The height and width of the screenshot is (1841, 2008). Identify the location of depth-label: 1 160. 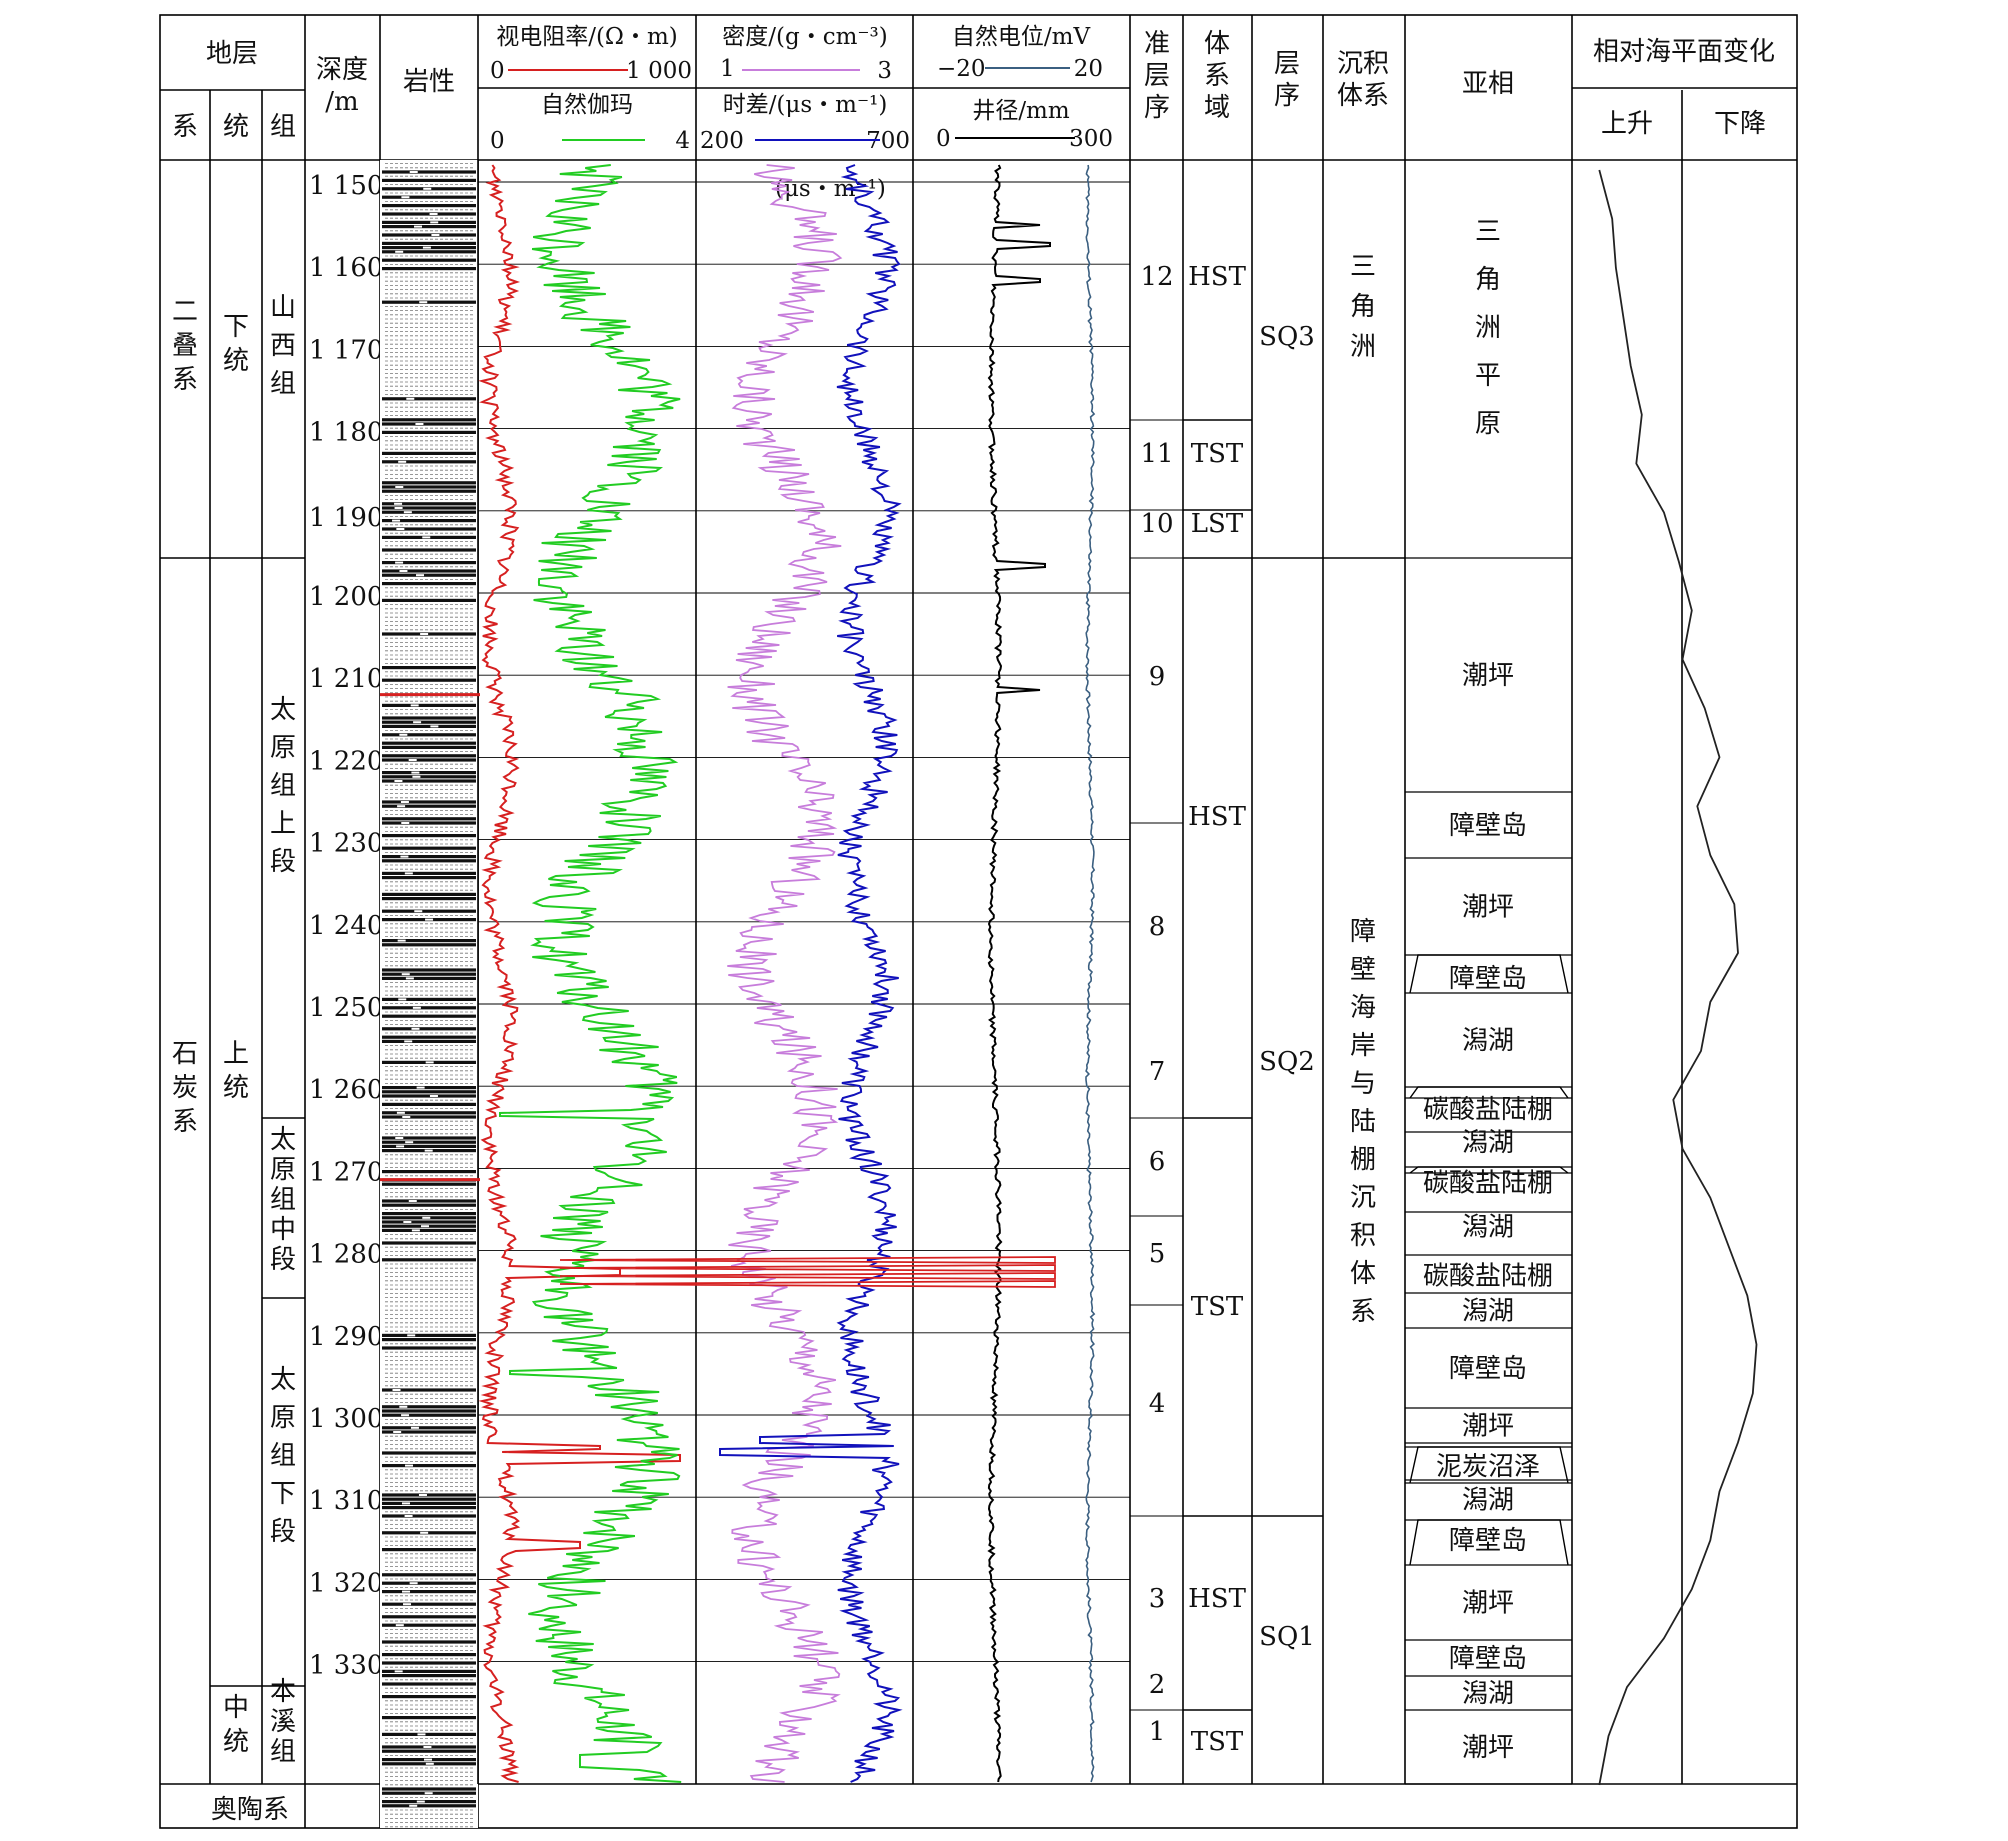
(346, 268).